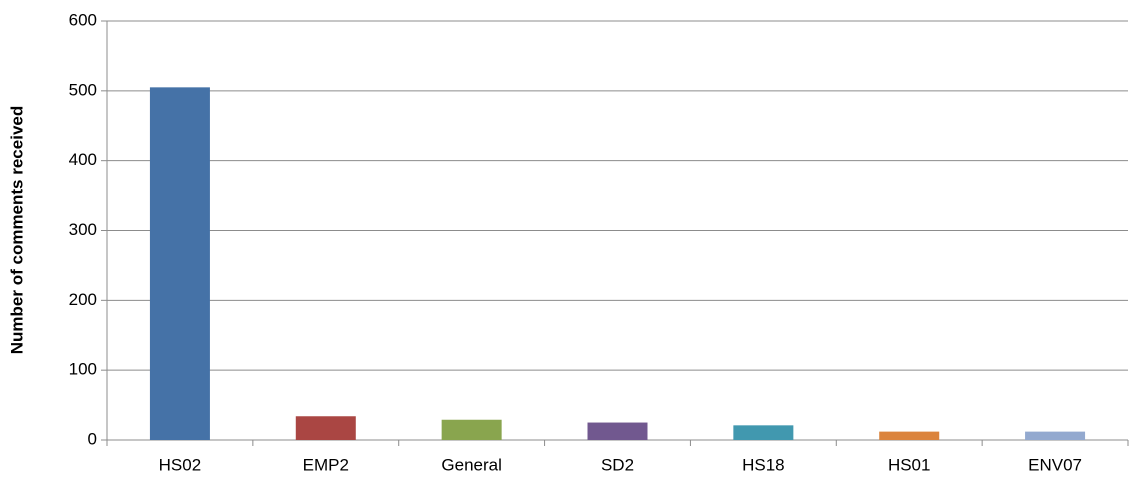 Image resolution: width=1137 pixels, height=488 pixels. I want to click on x-tick-label: General, so click(471, 464).